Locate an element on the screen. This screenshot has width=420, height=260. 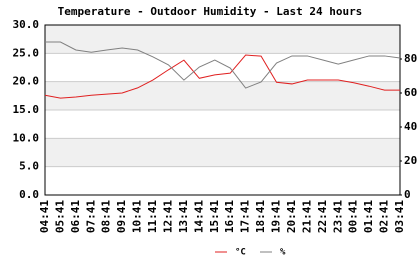
x-tick-label: 01:41 is located at coordinates (368, 216).